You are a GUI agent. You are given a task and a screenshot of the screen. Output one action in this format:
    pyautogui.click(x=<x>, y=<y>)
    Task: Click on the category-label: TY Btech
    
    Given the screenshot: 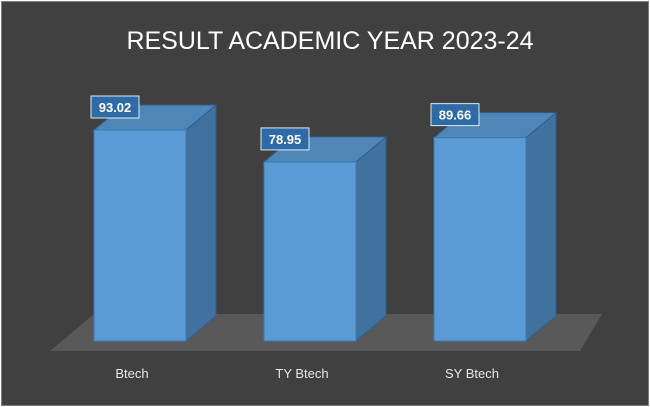 What is the action you would take?
    pyautogui.click(x=301, y=373)
    